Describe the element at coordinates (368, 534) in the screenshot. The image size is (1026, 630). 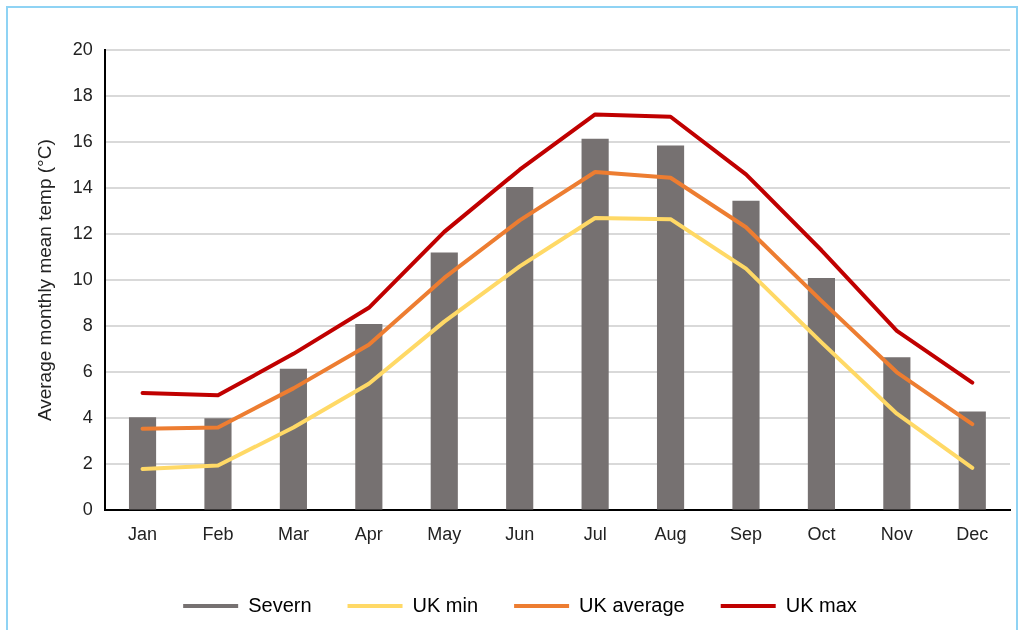
I see `x-tick-label: Apr` at that location.